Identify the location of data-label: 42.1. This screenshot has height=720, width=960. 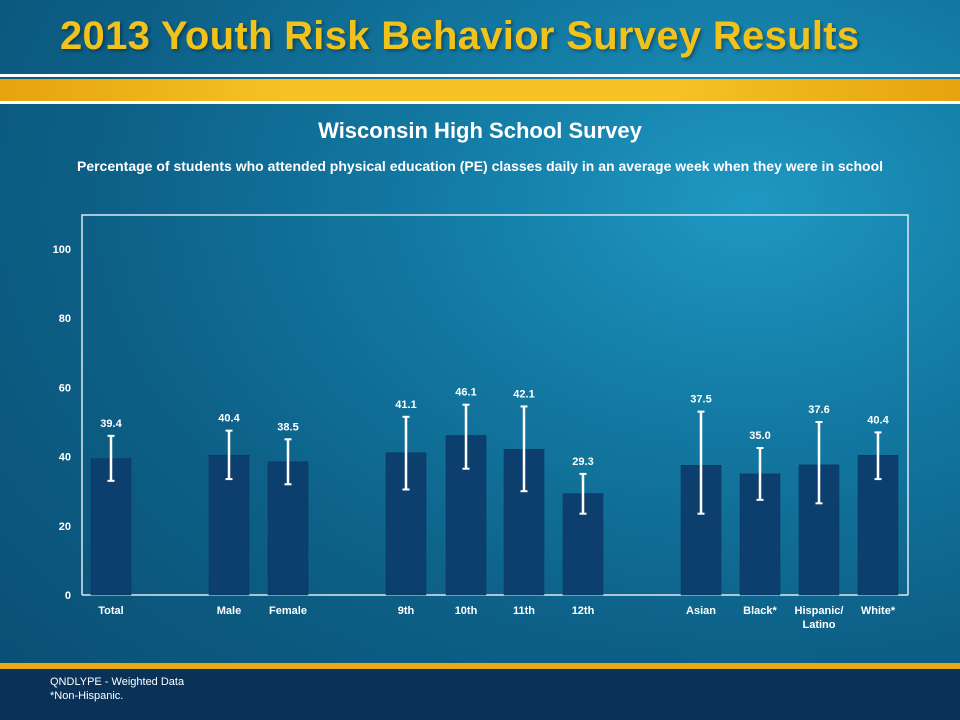
(523, 394).